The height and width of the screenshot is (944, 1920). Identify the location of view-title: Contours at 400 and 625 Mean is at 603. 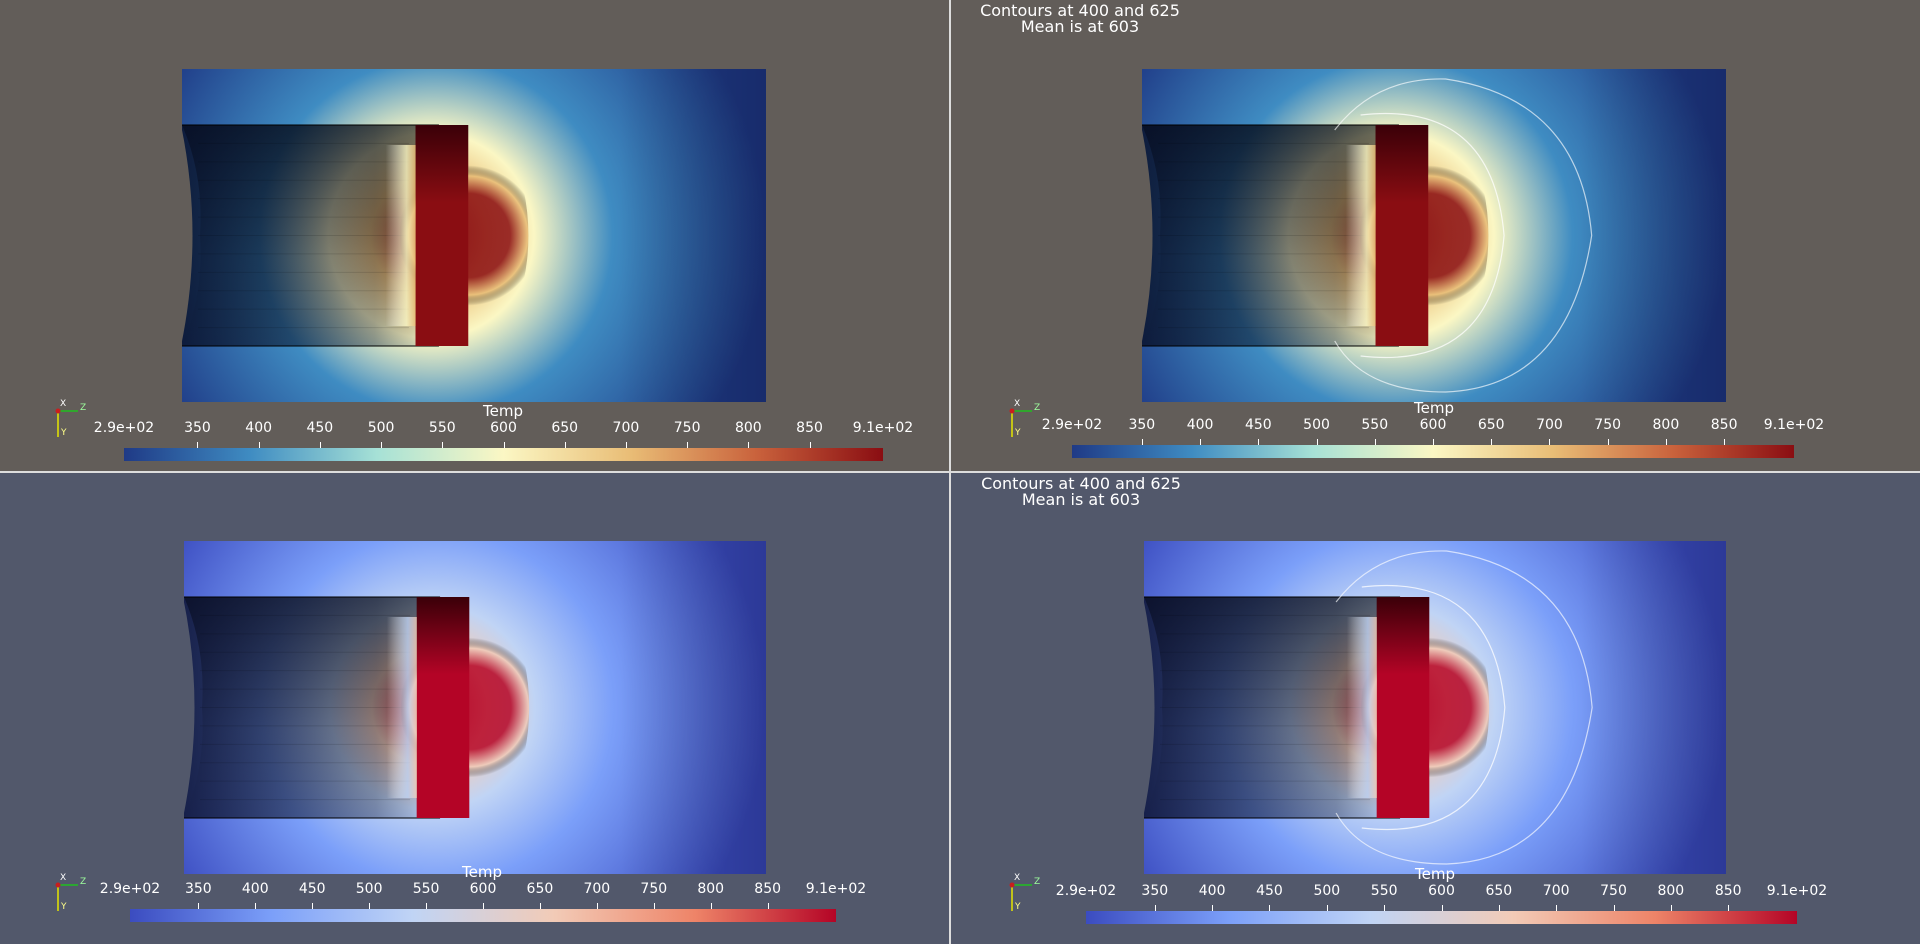
(1081, 492).